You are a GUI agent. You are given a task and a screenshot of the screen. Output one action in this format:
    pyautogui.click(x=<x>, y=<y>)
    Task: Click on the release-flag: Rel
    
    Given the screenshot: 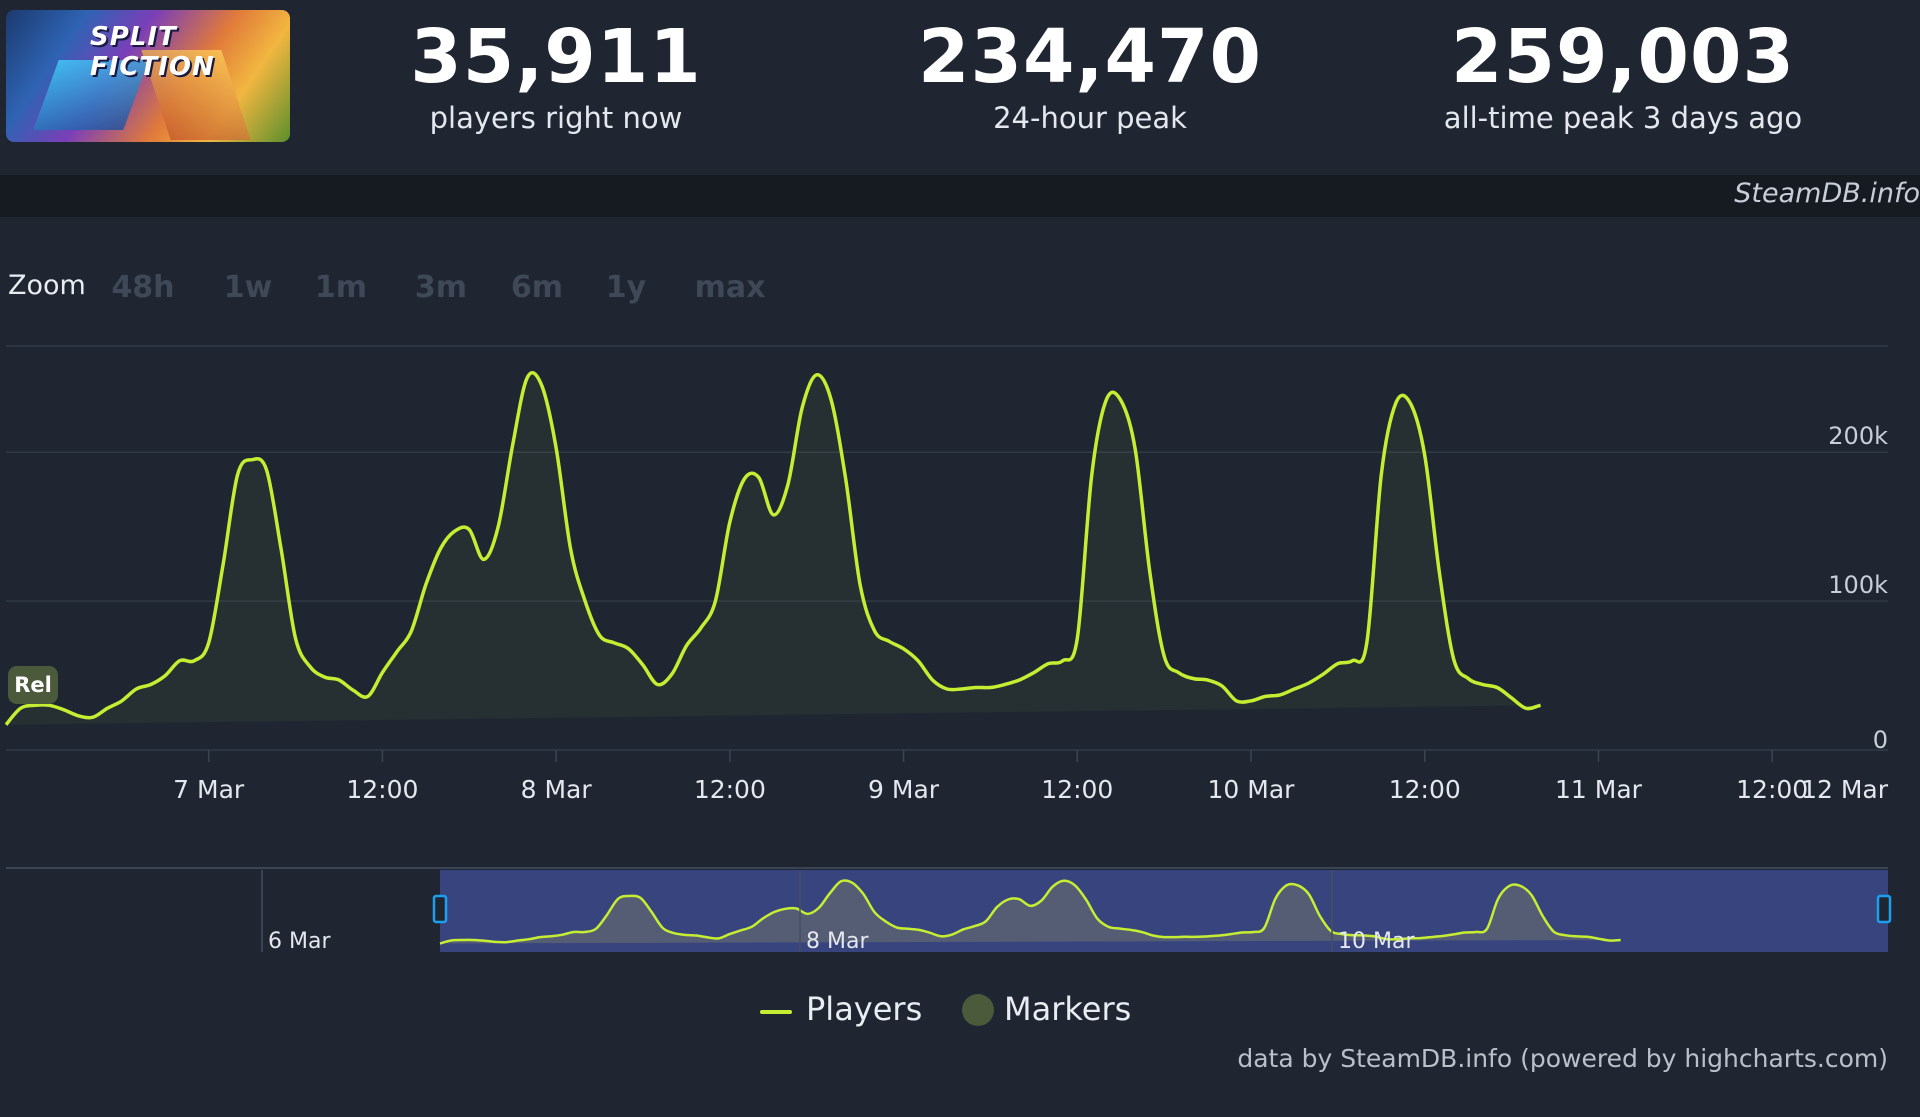 What is the action you would take?
    pyautogui.click(x=33, y=685)
    